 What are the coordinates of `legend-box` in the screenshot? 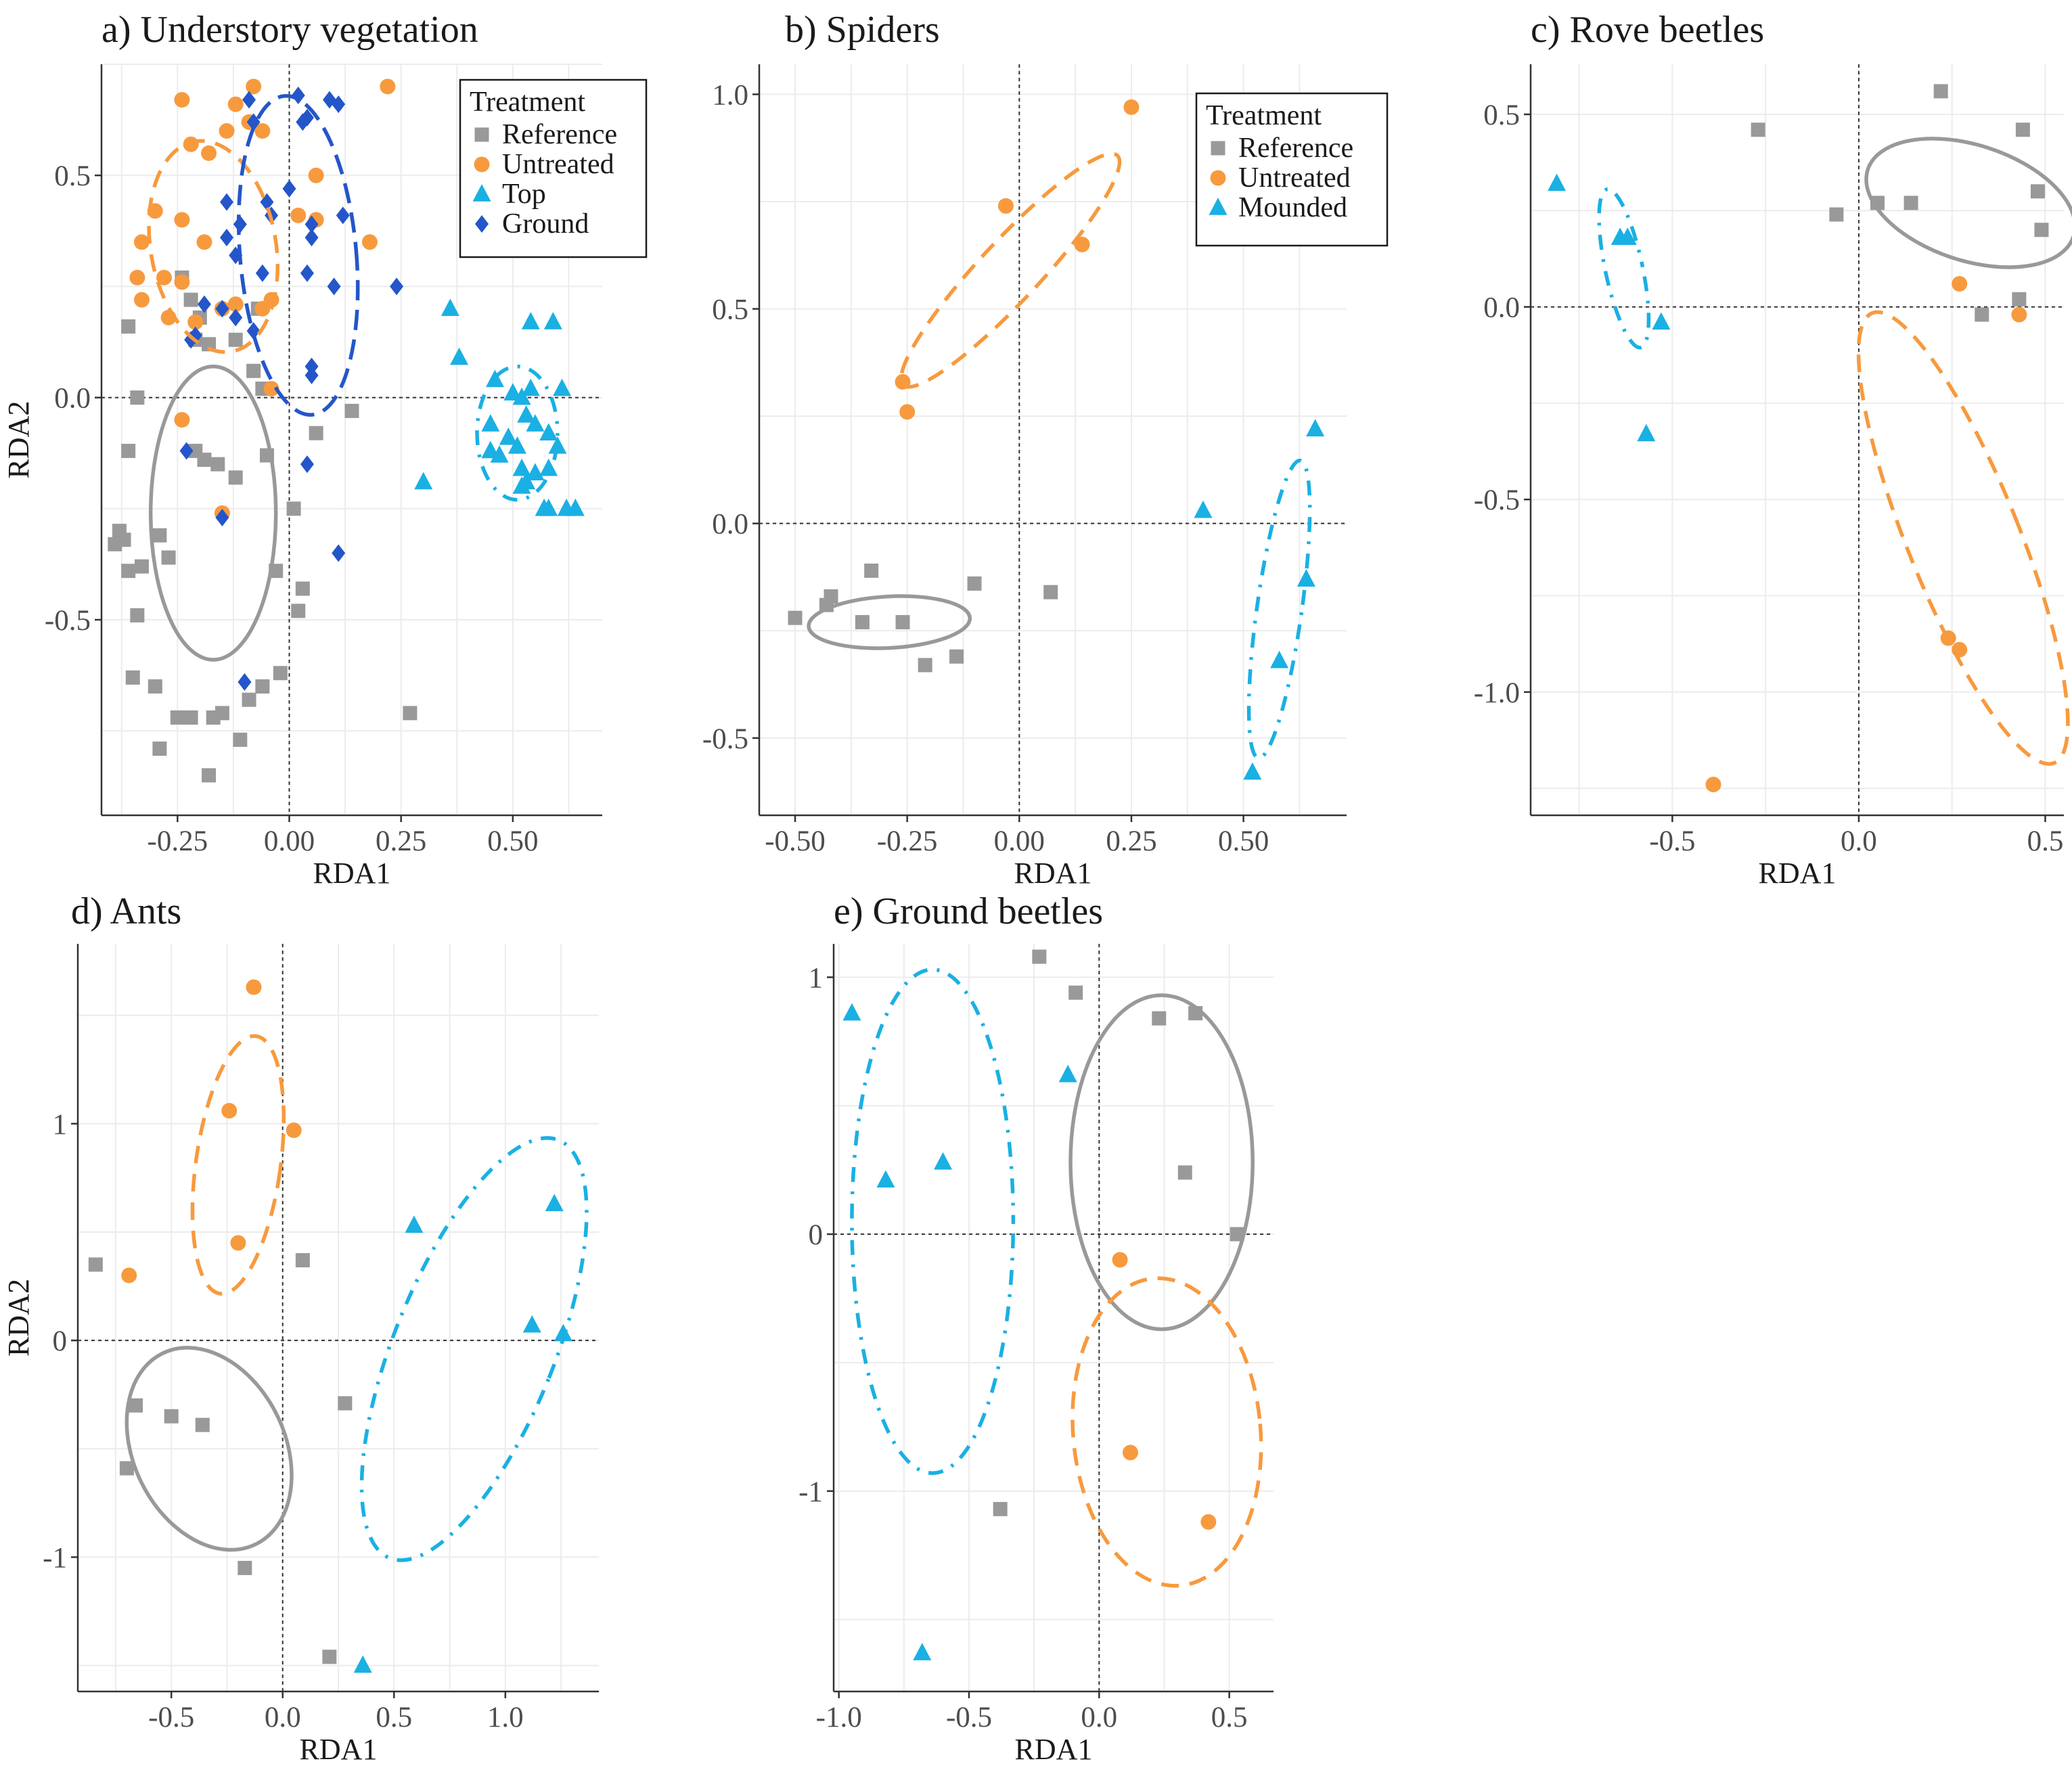 It's located at (1292, 169).